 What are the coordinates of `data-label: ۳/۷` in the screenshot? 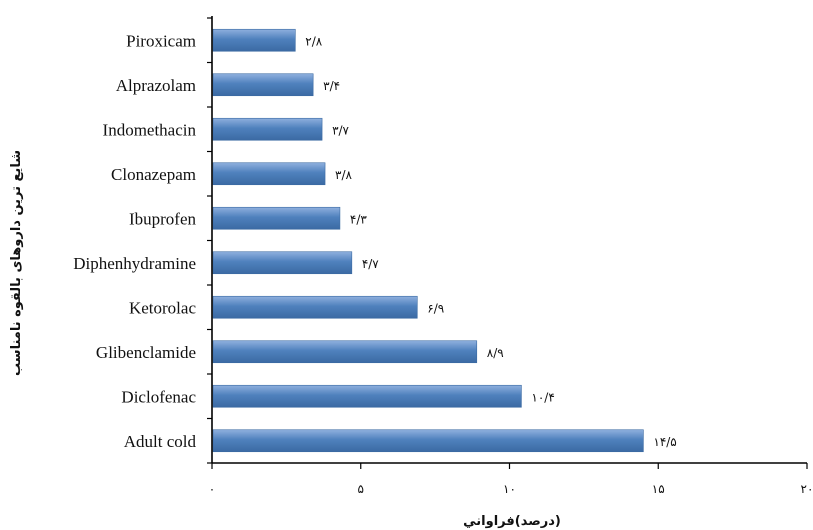 It's located at (340, 130).